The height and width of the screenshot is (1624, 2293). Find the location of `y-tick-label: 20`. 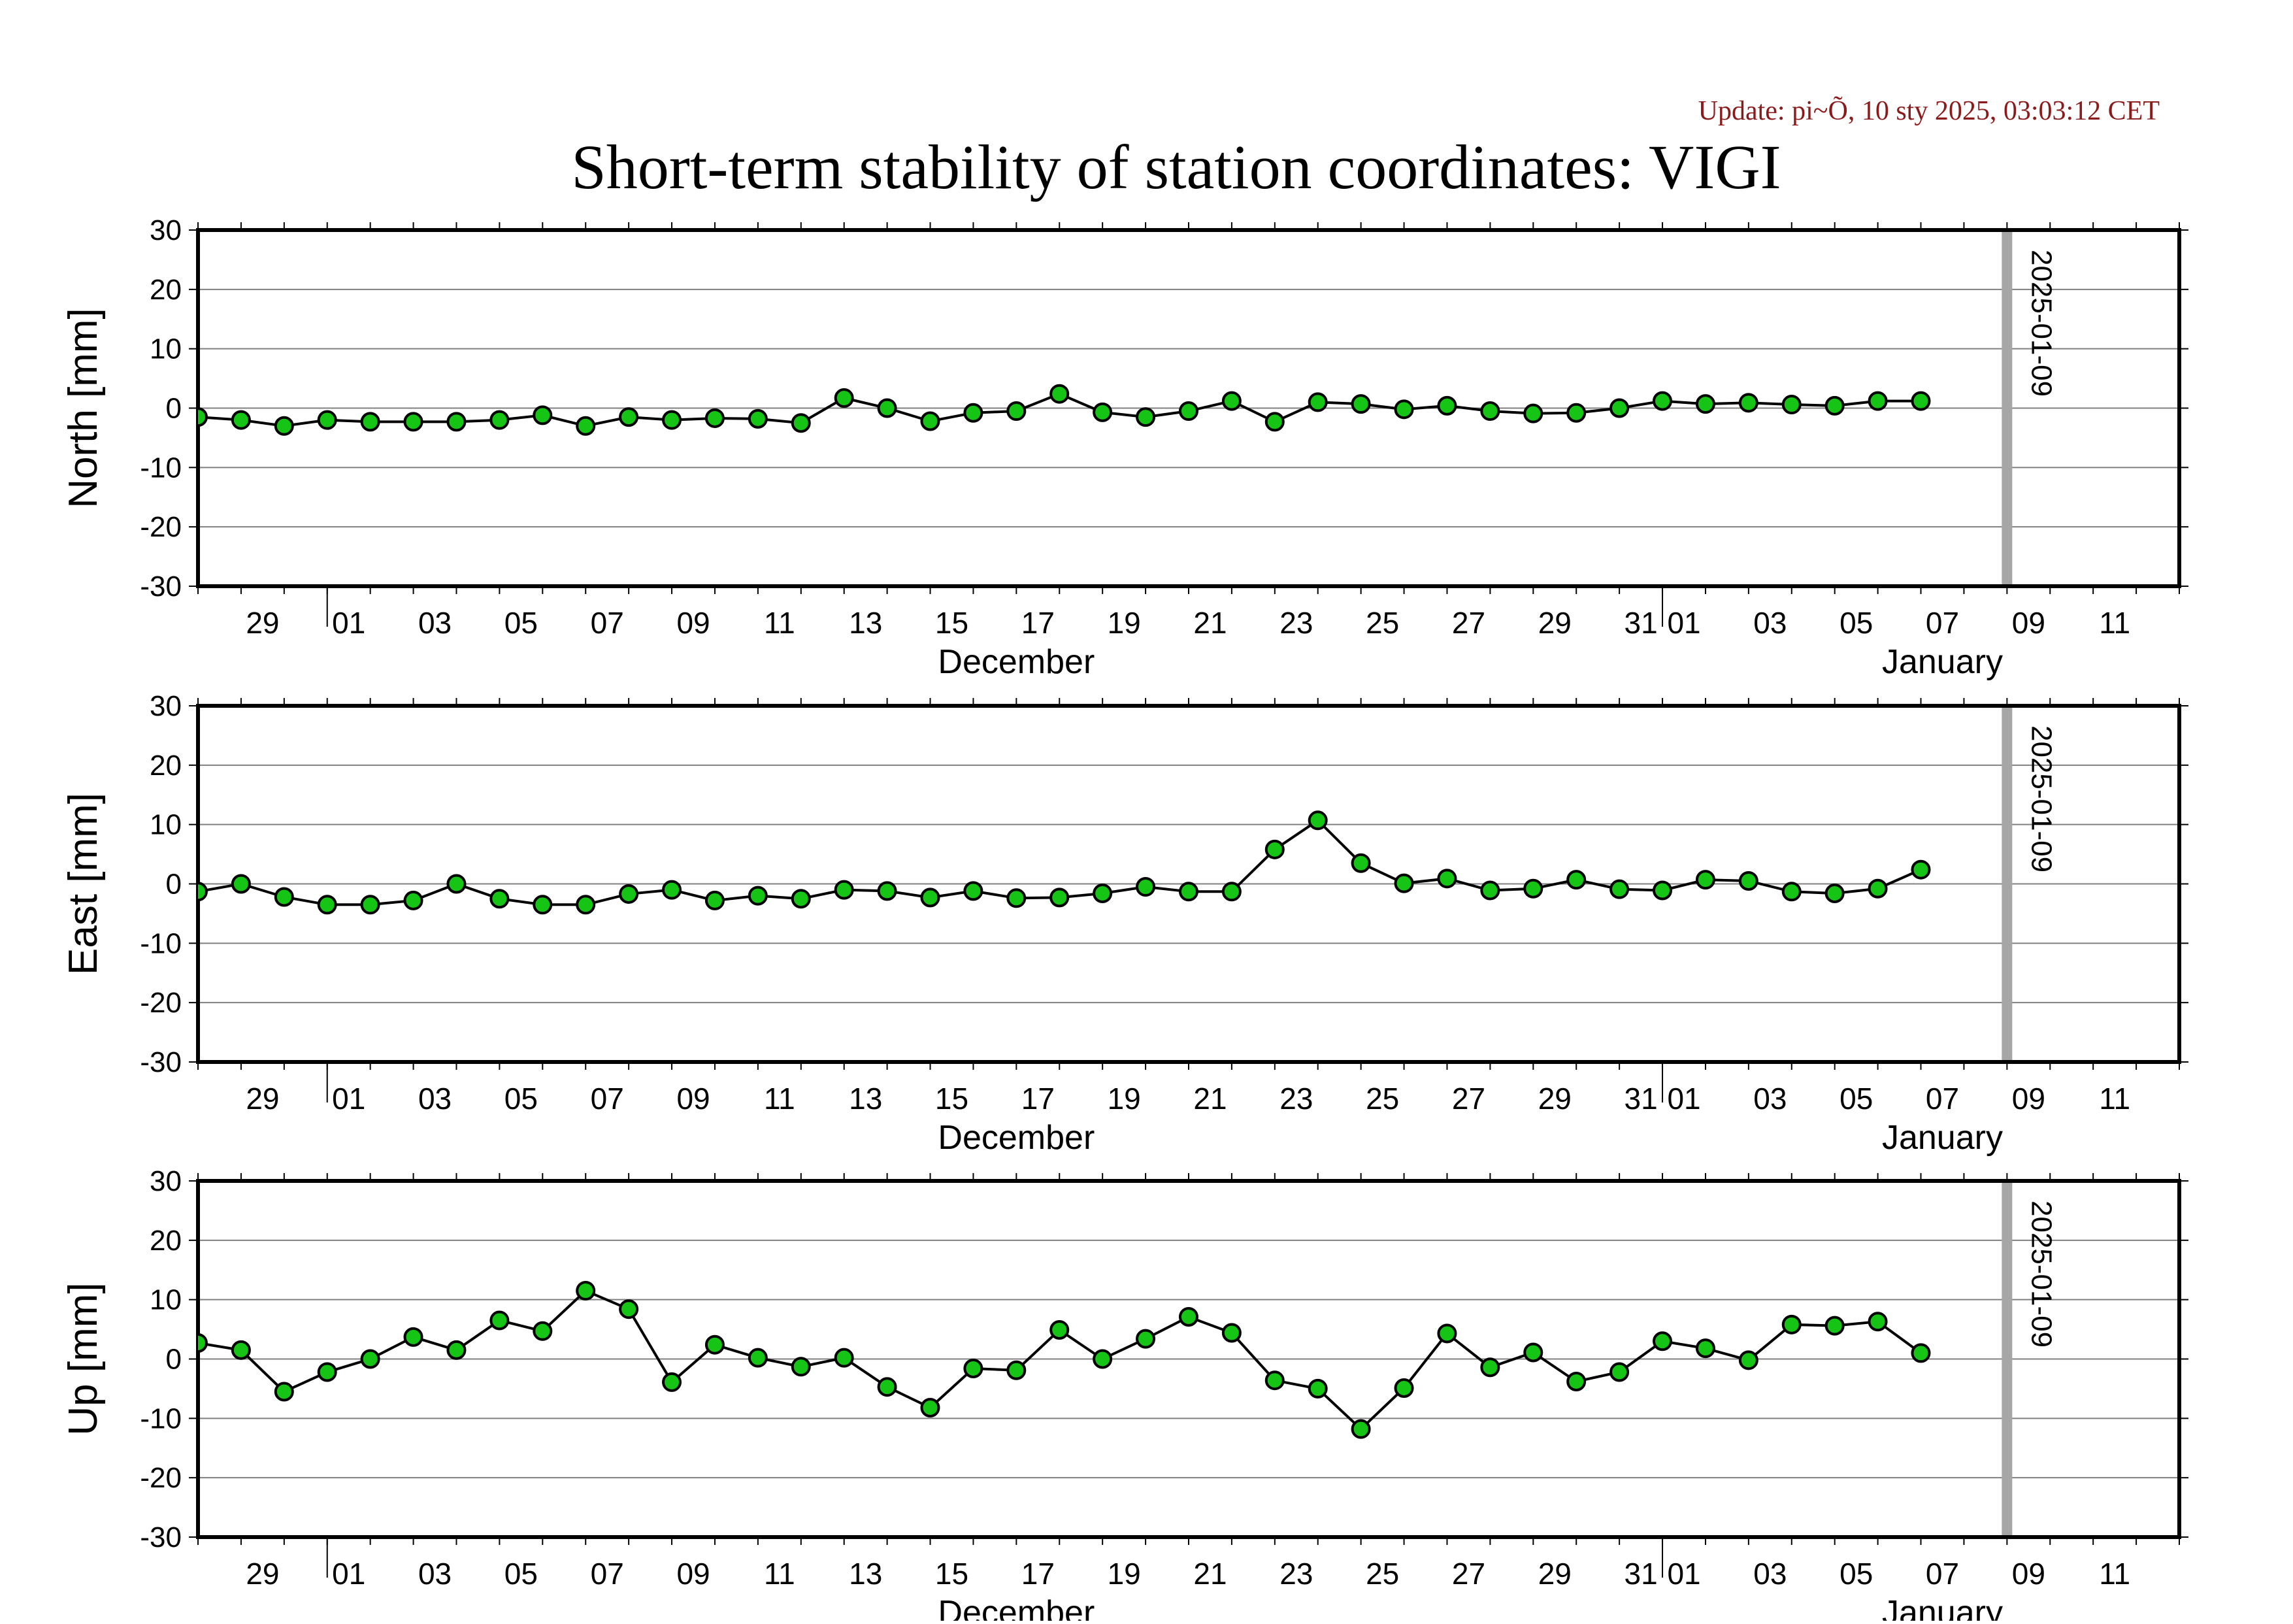

y-tick-label: 20 is located at coordinates (166, 290).